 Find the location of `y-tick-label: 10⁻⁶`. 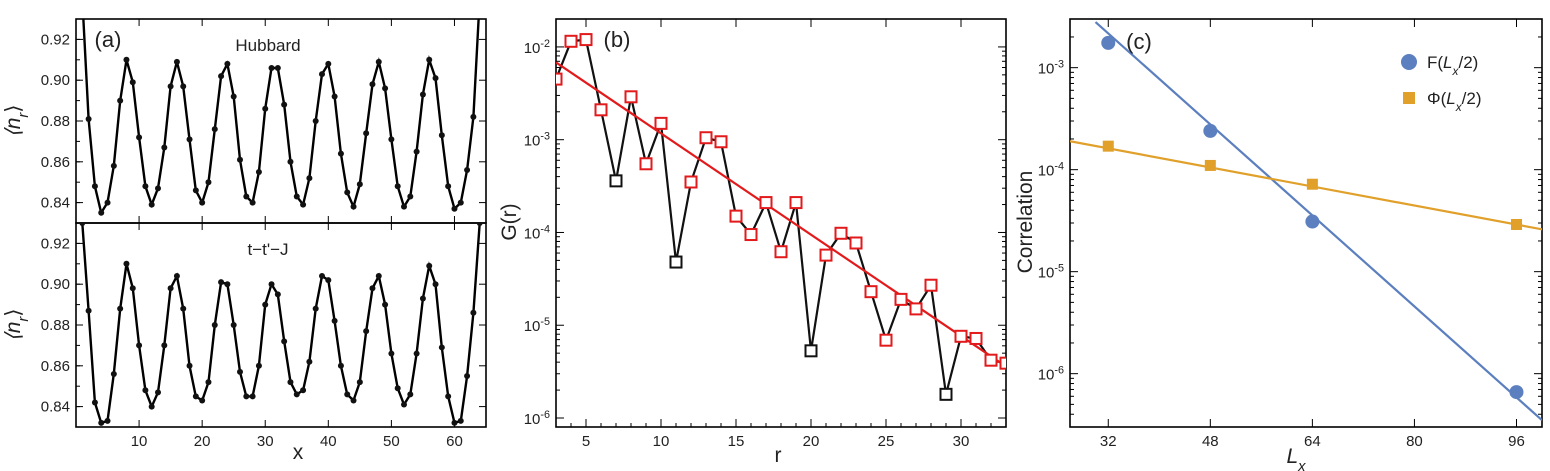

y-tick-label: 10⁻⁶ is located at coordinates (537, 418).